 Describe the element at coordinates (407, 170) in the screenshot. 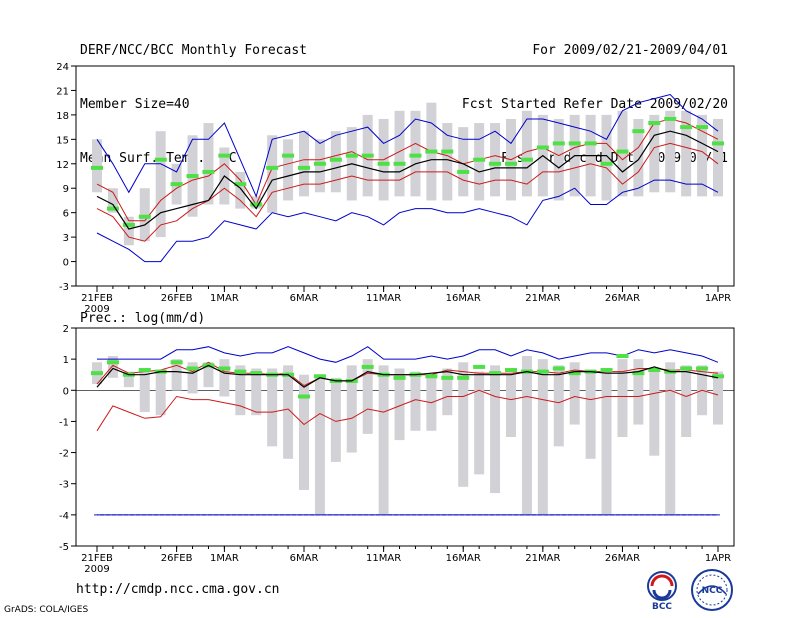

I see `series-mean-plus-sd-line` at that location.